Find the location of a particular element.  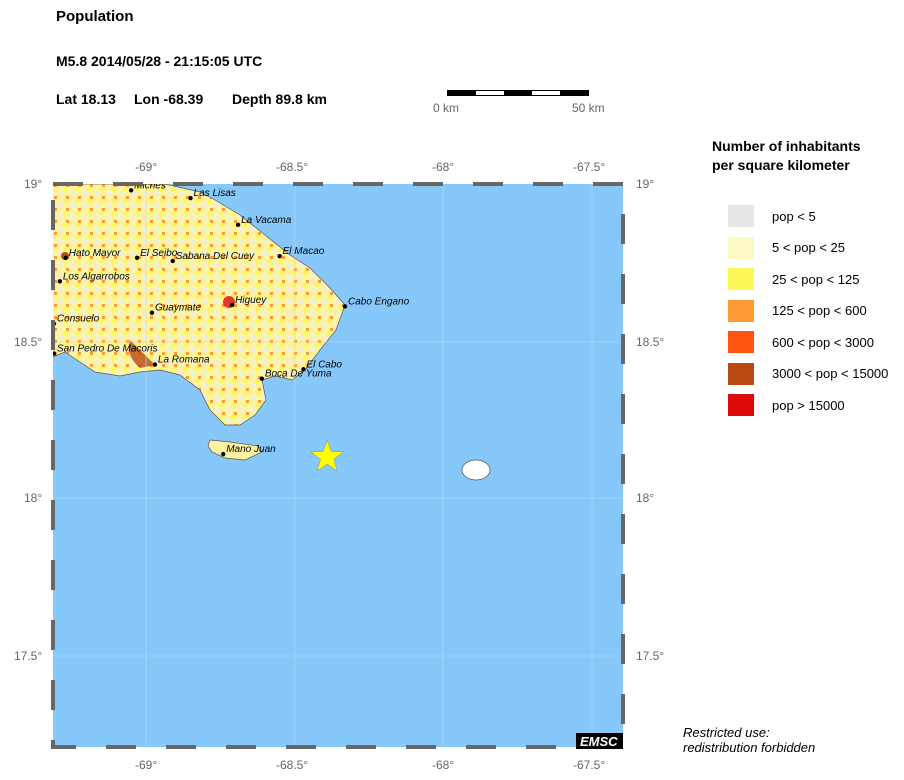

isla-desecheo is located at coordinates (476, 470).